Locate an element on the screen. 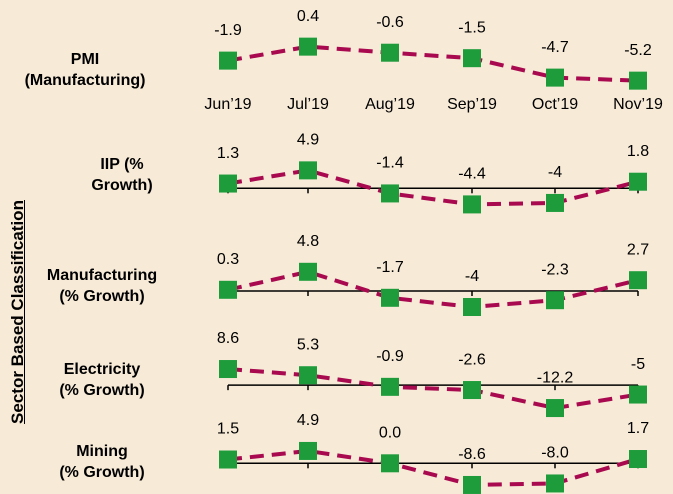 This screenshot has width=673, height=494. row-label: Mining (% Growth) is located at coordinates (102, 462).